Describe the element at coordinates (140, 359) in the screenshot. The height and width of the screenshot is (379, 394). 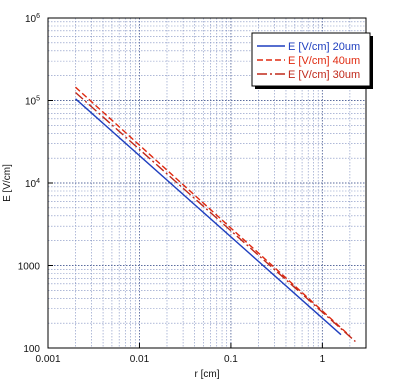
I see `x-tick-label: 0.01` at that location.